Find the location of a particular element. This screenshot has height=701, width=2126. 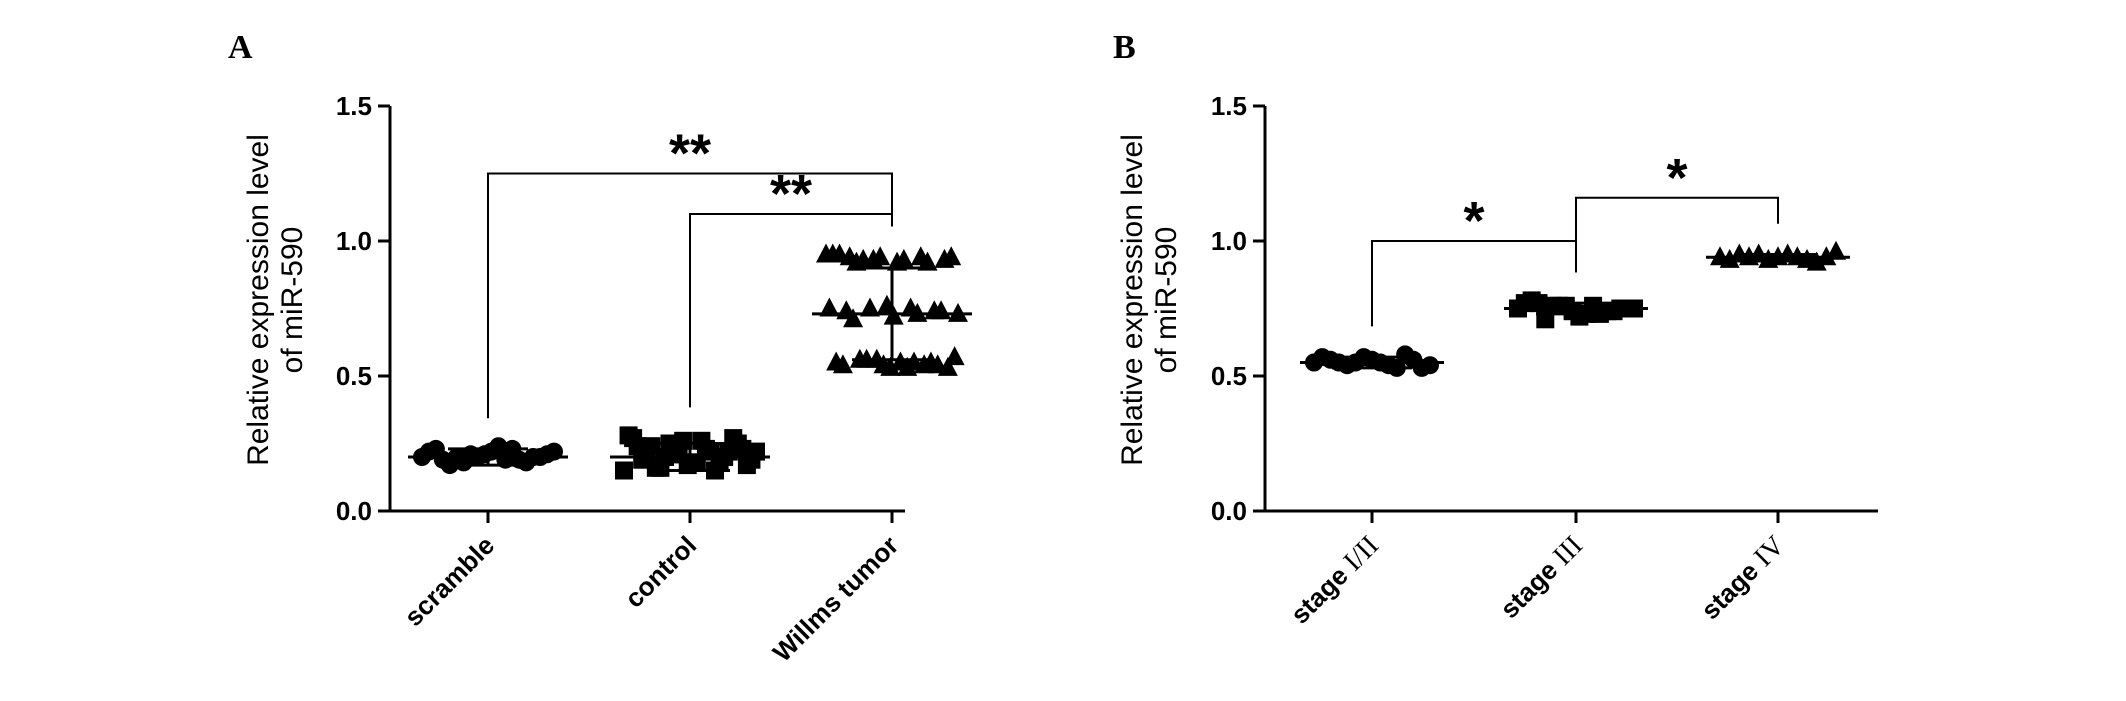

panel-b-y-tick-label: 1.0 is located at coordinates (1229, 241).